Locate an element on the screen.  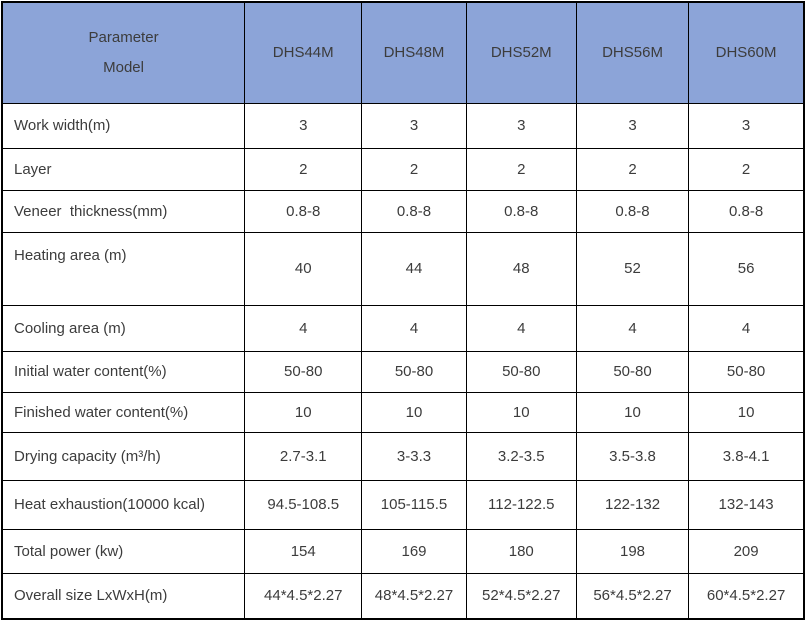
value-cell: 48*4.5*2.27 is located at coordinates (414, 596).